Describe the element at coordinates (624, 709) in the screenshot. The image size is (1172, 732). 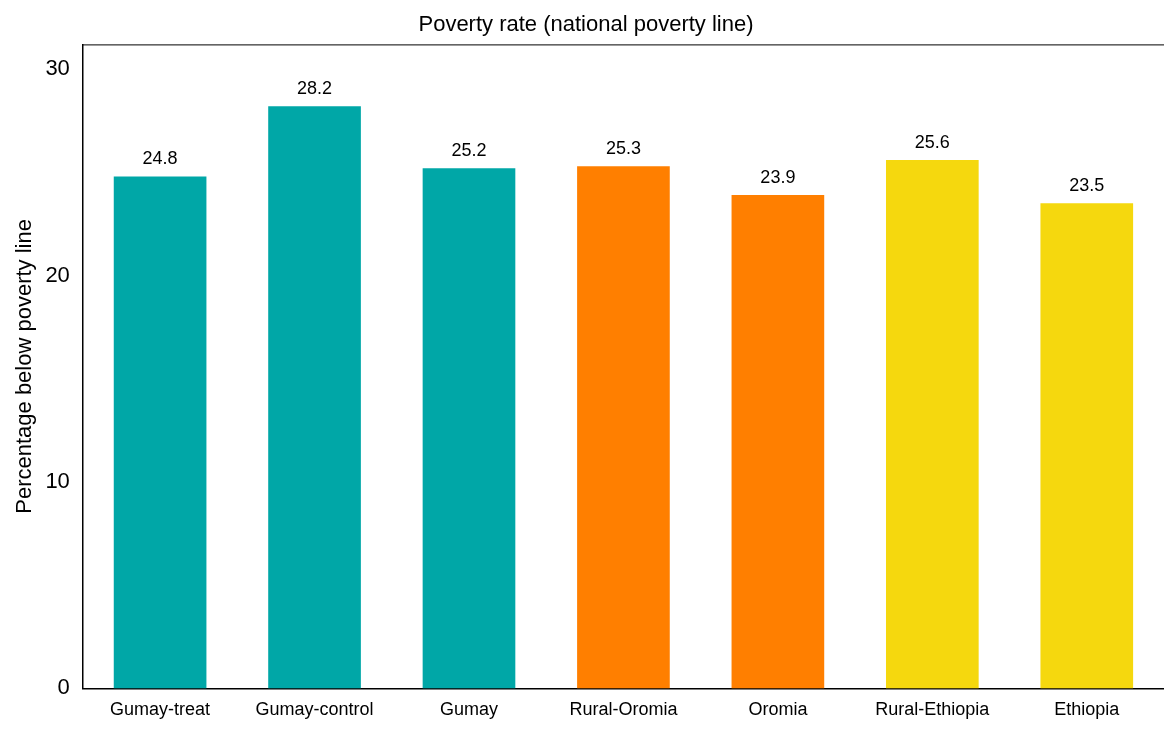
I see `x-tick-label: Rural-Oromia` at that location.